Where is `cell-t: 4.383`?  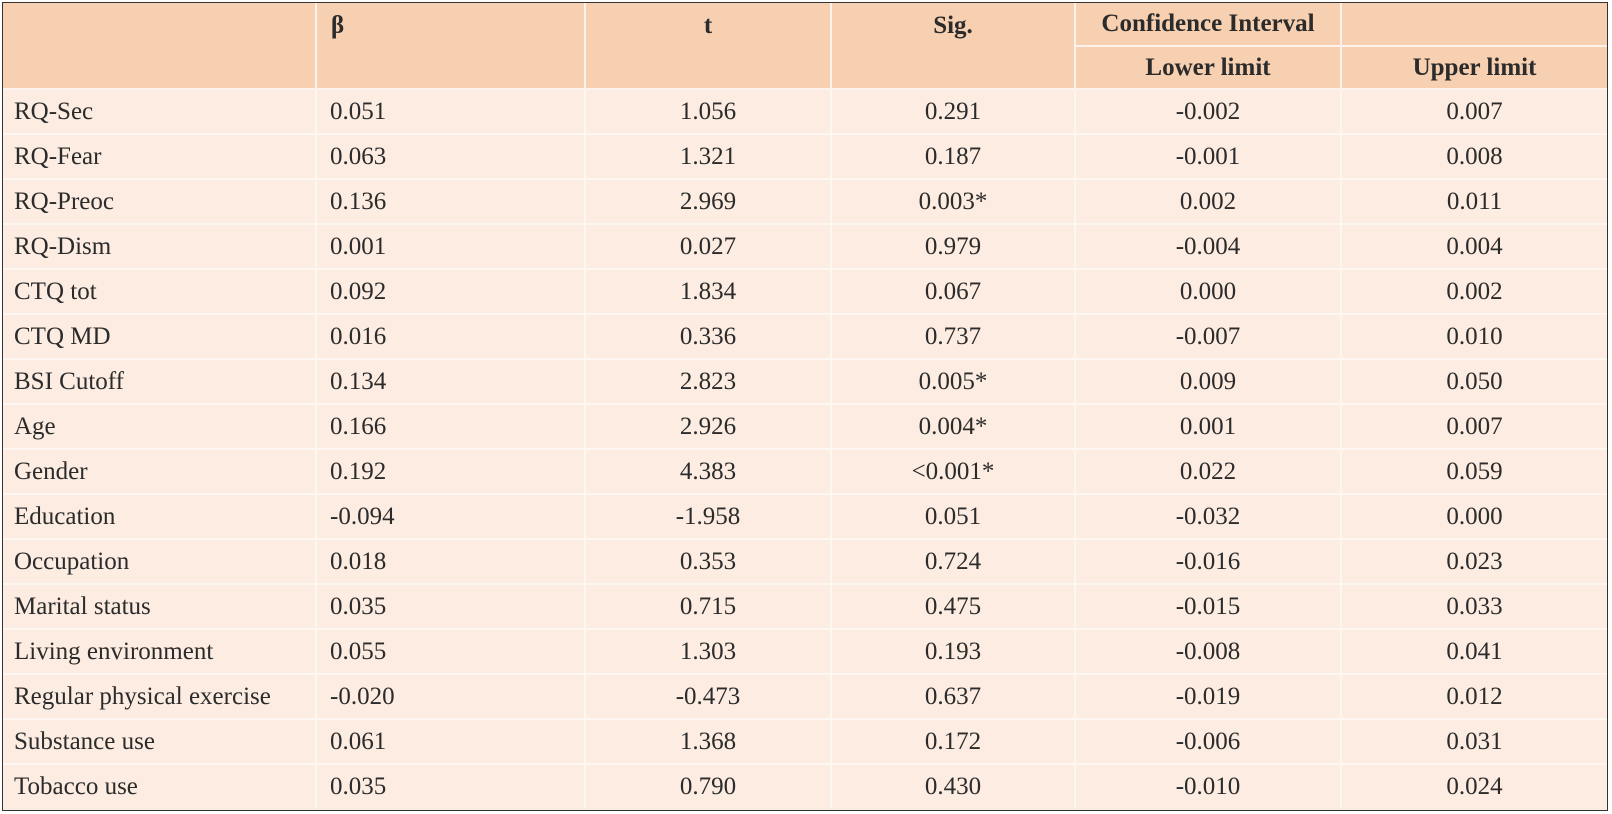
cell-t: 4.383 is located at coordinates (708, 472).